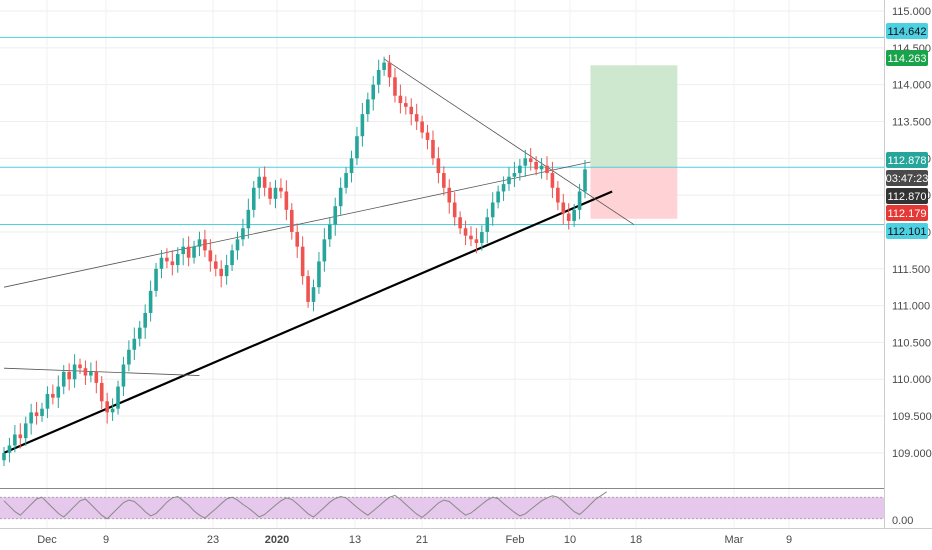 This screenshot has height=550, width=932. Describe the element at coordinates (414, 540) in the screenshot. I see `time-axis: Dec 9 23 2020 13 21 Feb 10 18 Mar 9` at that location.